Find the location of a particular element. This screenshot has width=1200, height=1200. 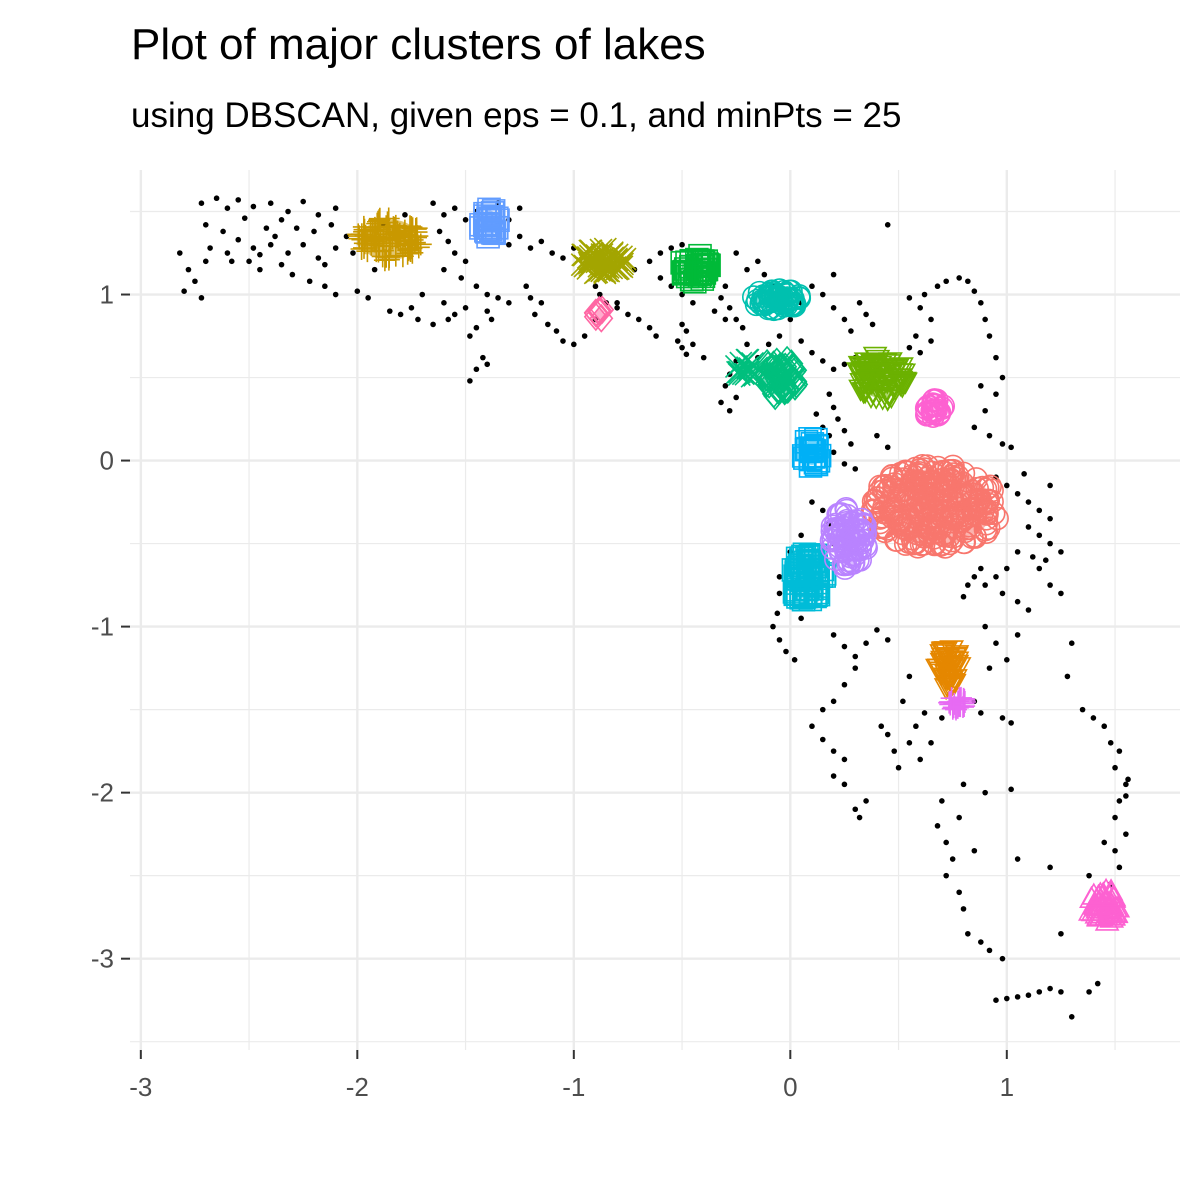

x-tick-label: 0 is located at coordinates (790, 1087).